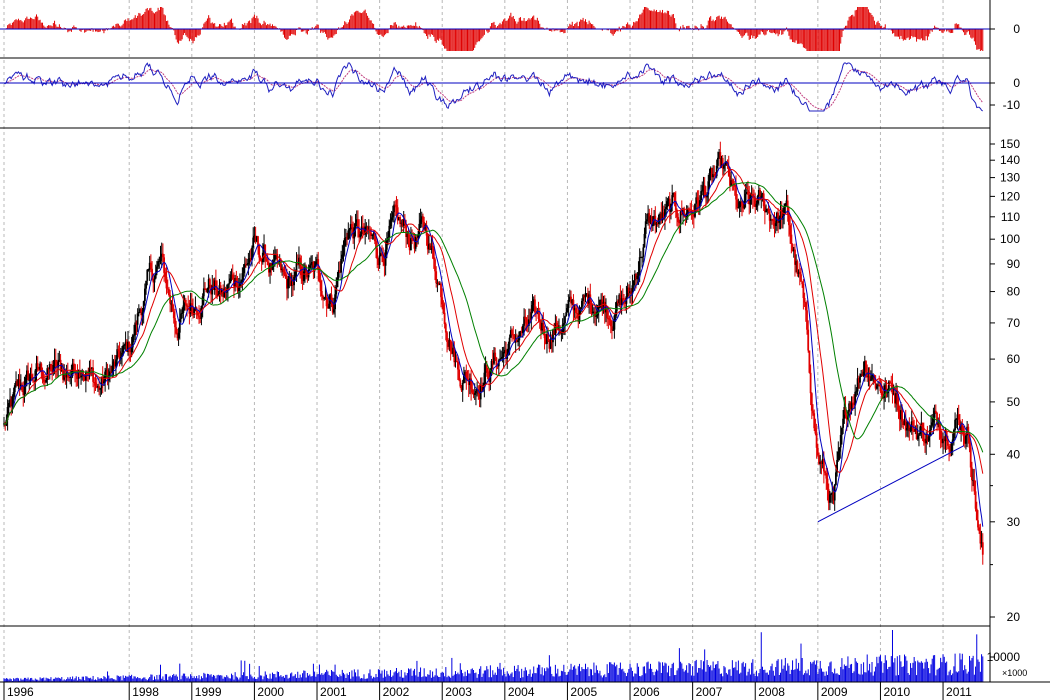 The height and width of the screenshot is (700, 1050). Describe the element at coordinates (521, 692) in the screenshot. I see `x-tick-label: 2004` at that location.